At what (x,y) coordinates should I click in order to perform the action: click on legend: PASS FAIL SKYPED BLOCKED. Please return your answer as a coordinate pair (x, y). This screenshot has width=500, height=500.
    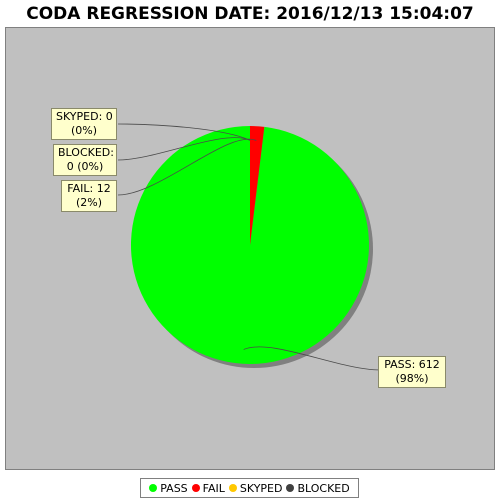
    Looking at the image, I should click on (249, 488).